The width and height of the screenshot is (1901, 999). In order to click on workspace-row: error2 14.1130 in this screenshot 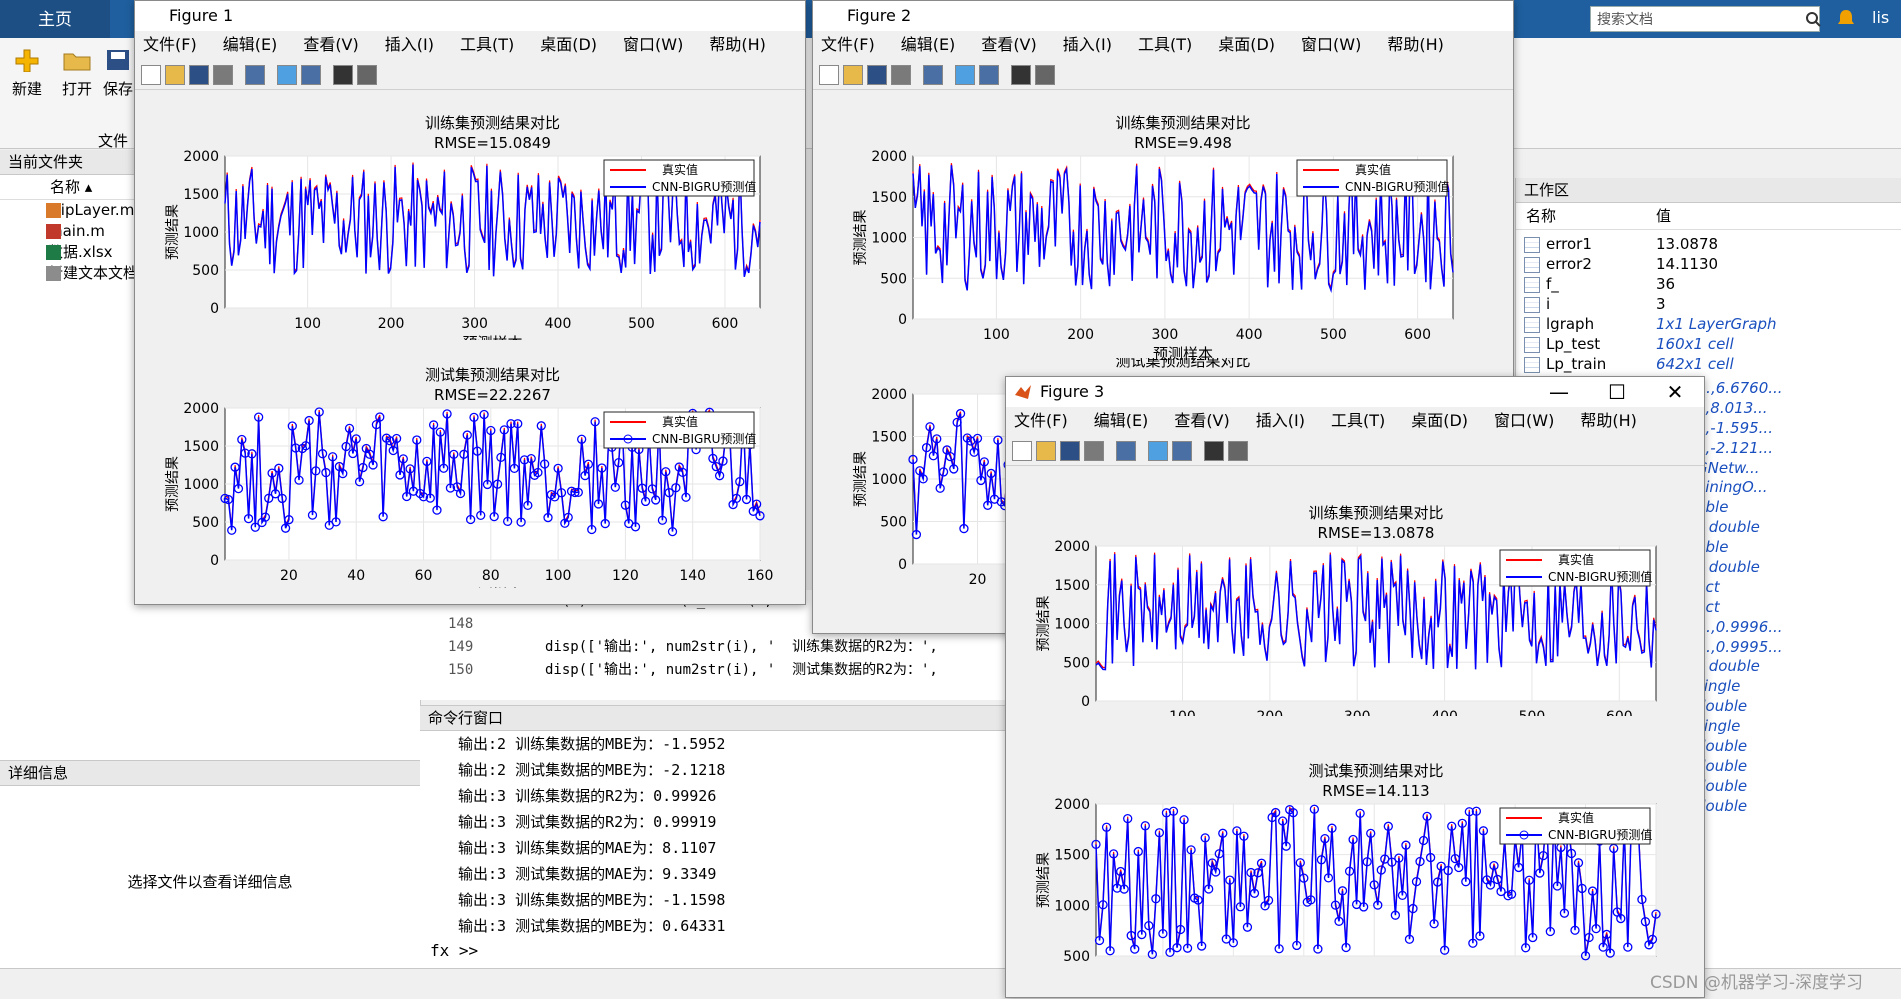, I will do `click(1708, 264)`.